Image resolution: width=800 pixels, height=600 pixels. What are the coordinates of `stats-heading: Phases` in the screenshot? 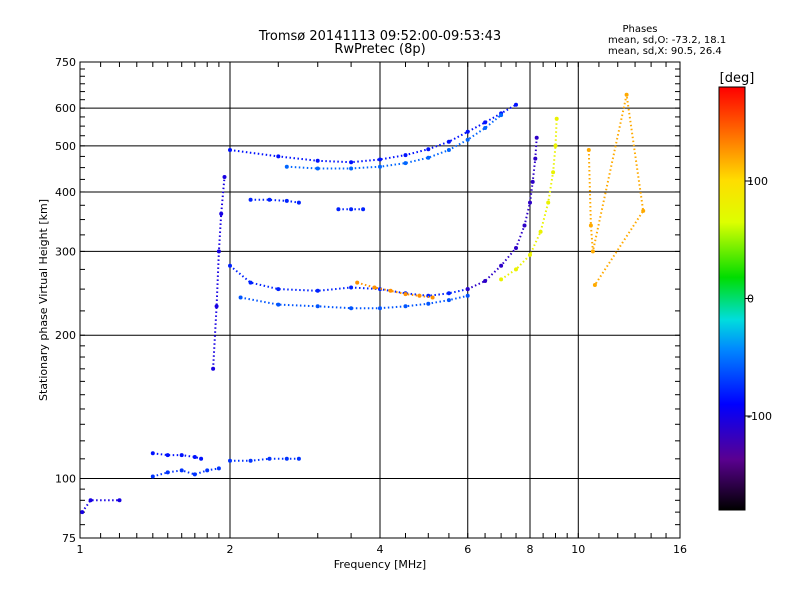 It's located at (639, 29).